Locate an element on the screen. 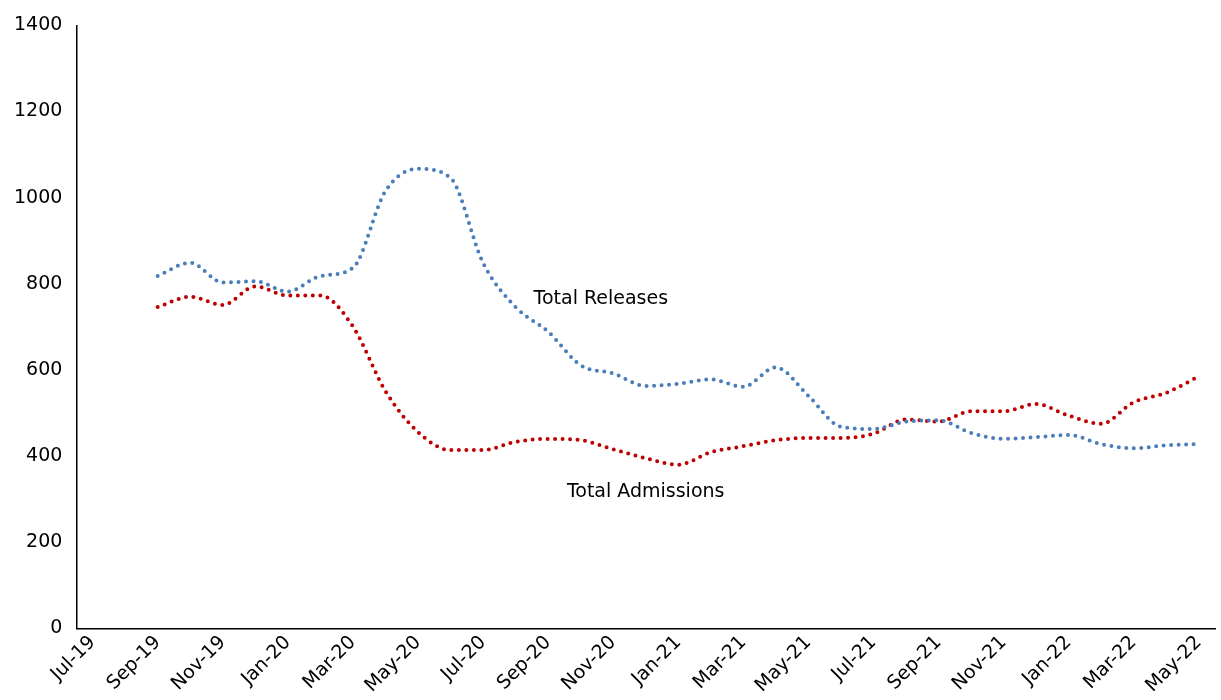 This screenshot has height=700, width=1221. y-tick-label: 1000 is located at coordinates (38, 195).